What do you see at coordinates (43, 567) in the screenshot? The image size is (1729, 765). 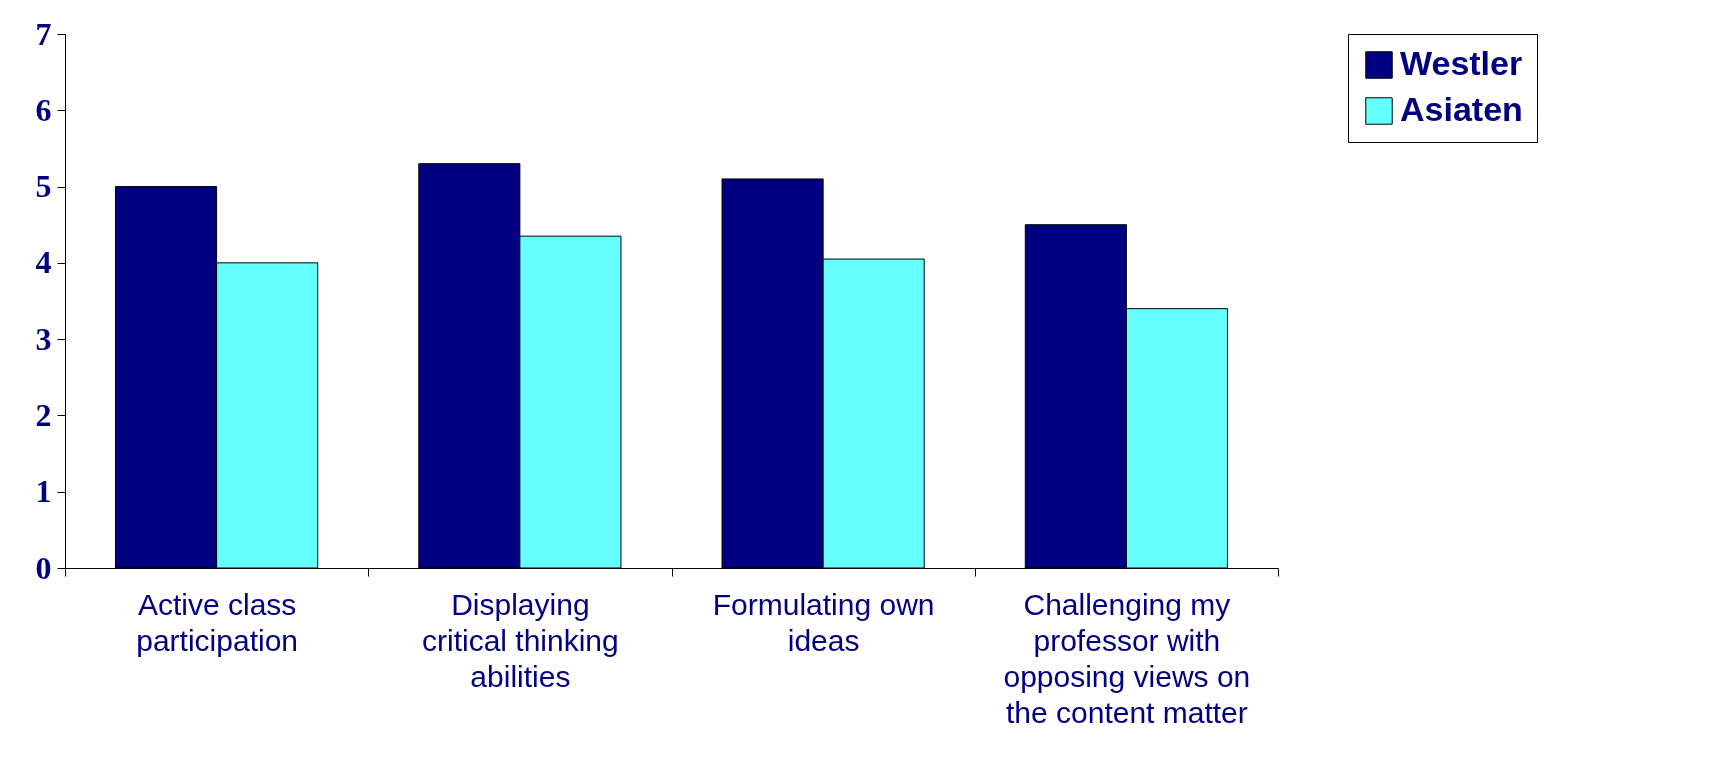 I see `y-tick-label: 0` at bounding box center [43, 567].